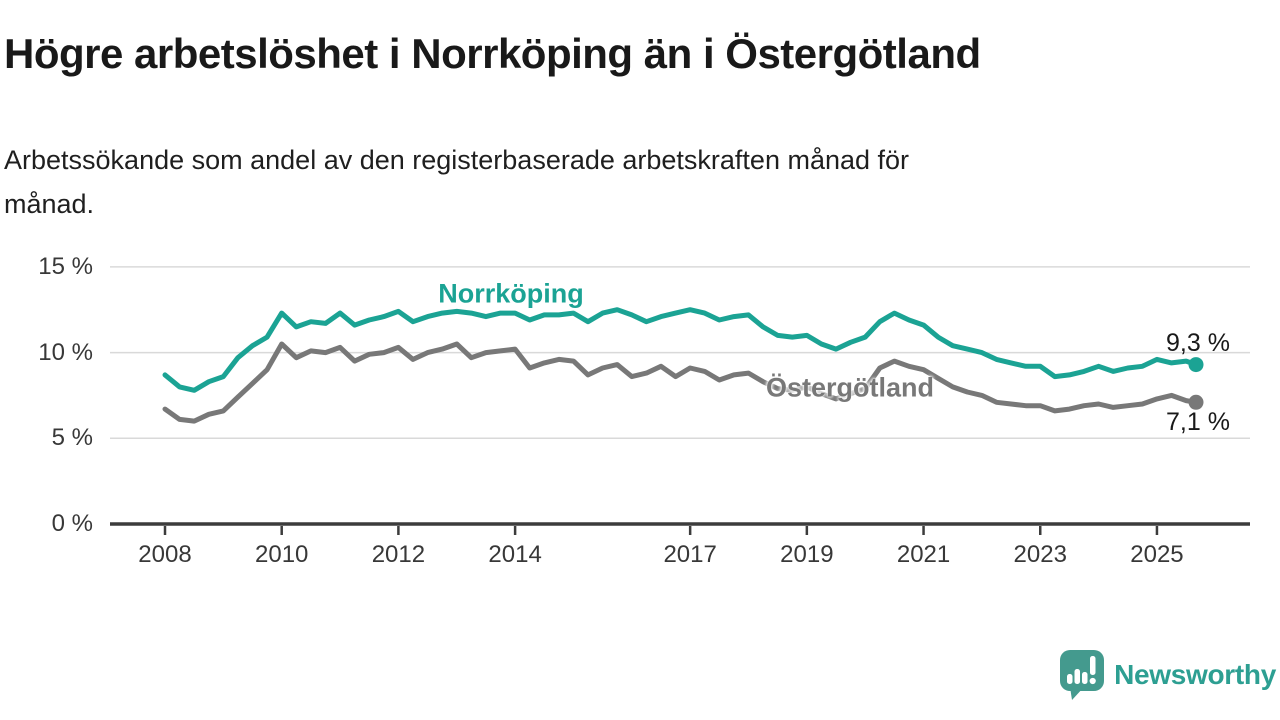 This screenshot has width=1280, height=720. What do you see at coordinates (1198, 422) in the screenshot?
I see `end-value-label-ostergotland: 7,1 %` at bounding box center [1198, 422].